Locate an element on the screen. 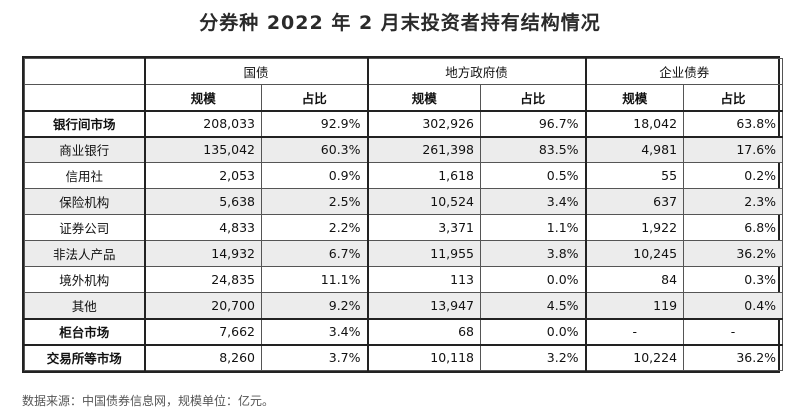 This screenshot has width=800, height=416. share-cell: 3.7% is located at coordinates (314, 357).